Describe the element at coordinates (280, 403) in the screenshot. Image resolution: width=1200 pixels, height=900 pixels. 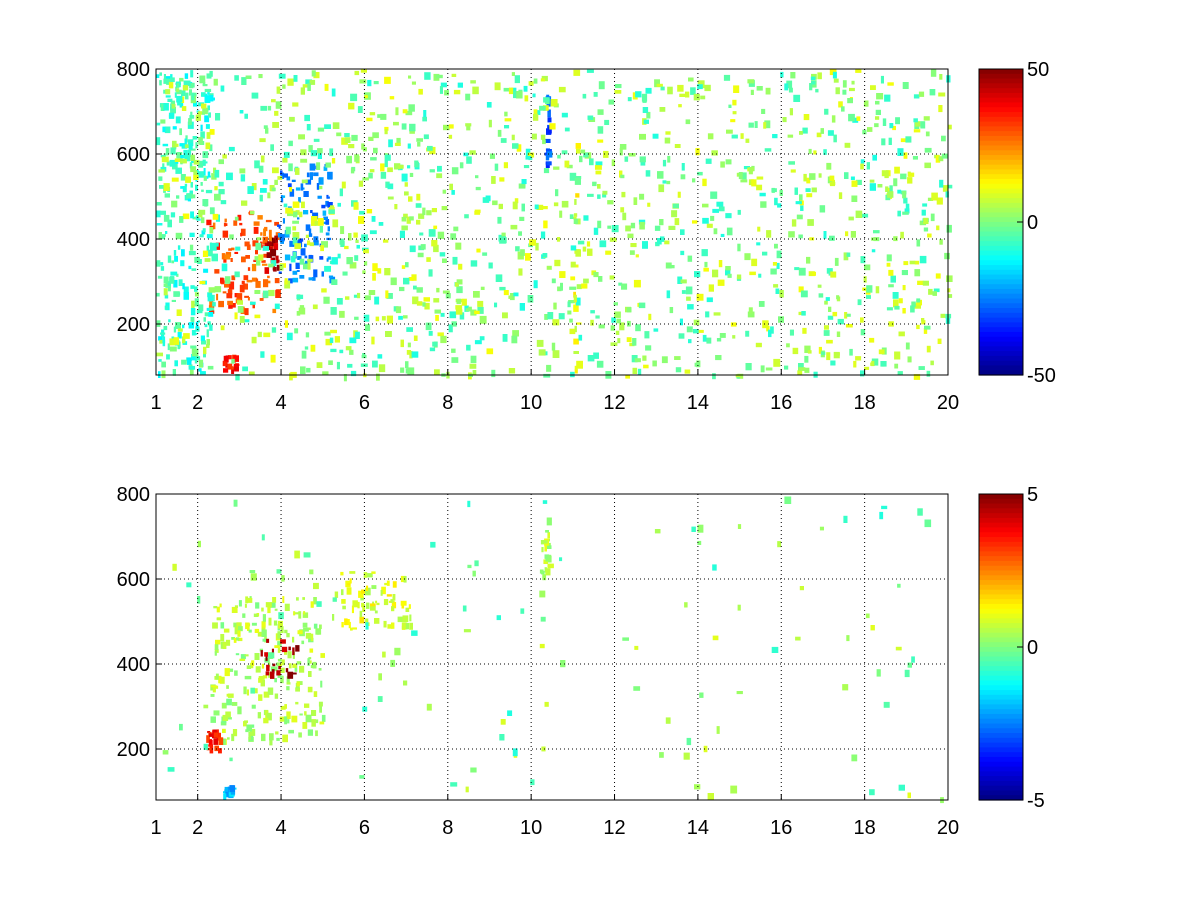
I see `x-tick-label: 4` at that location.